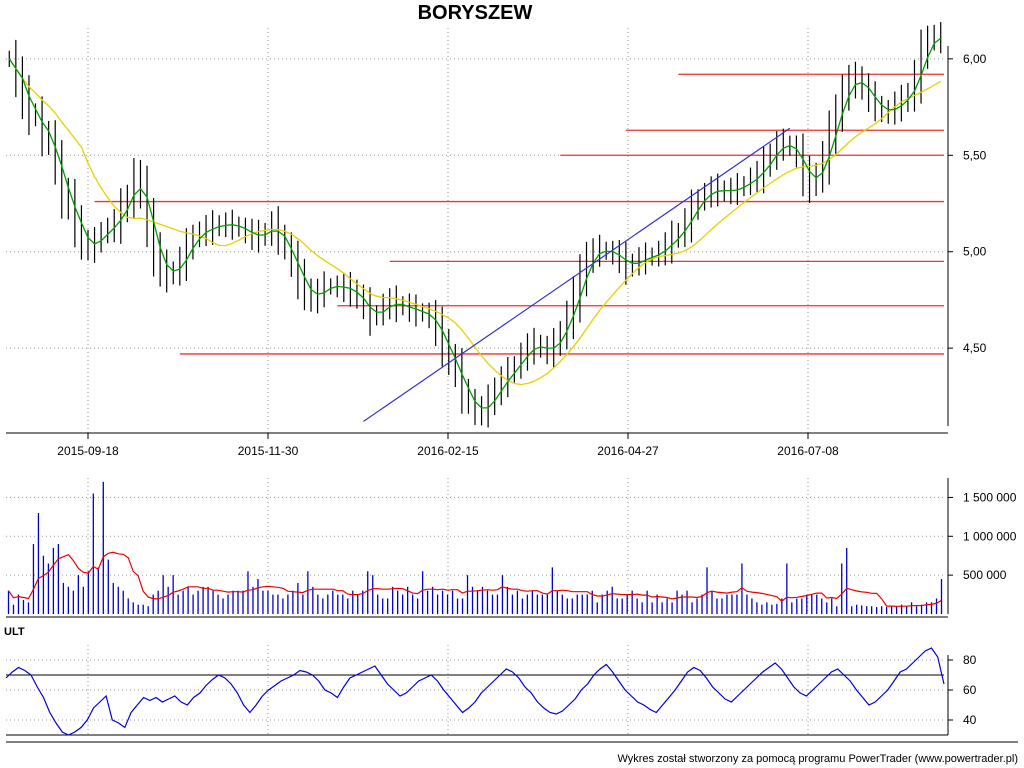 The height and width of the screenshot is (768, 1024). I want to click on ult-line, so click(475, 691).